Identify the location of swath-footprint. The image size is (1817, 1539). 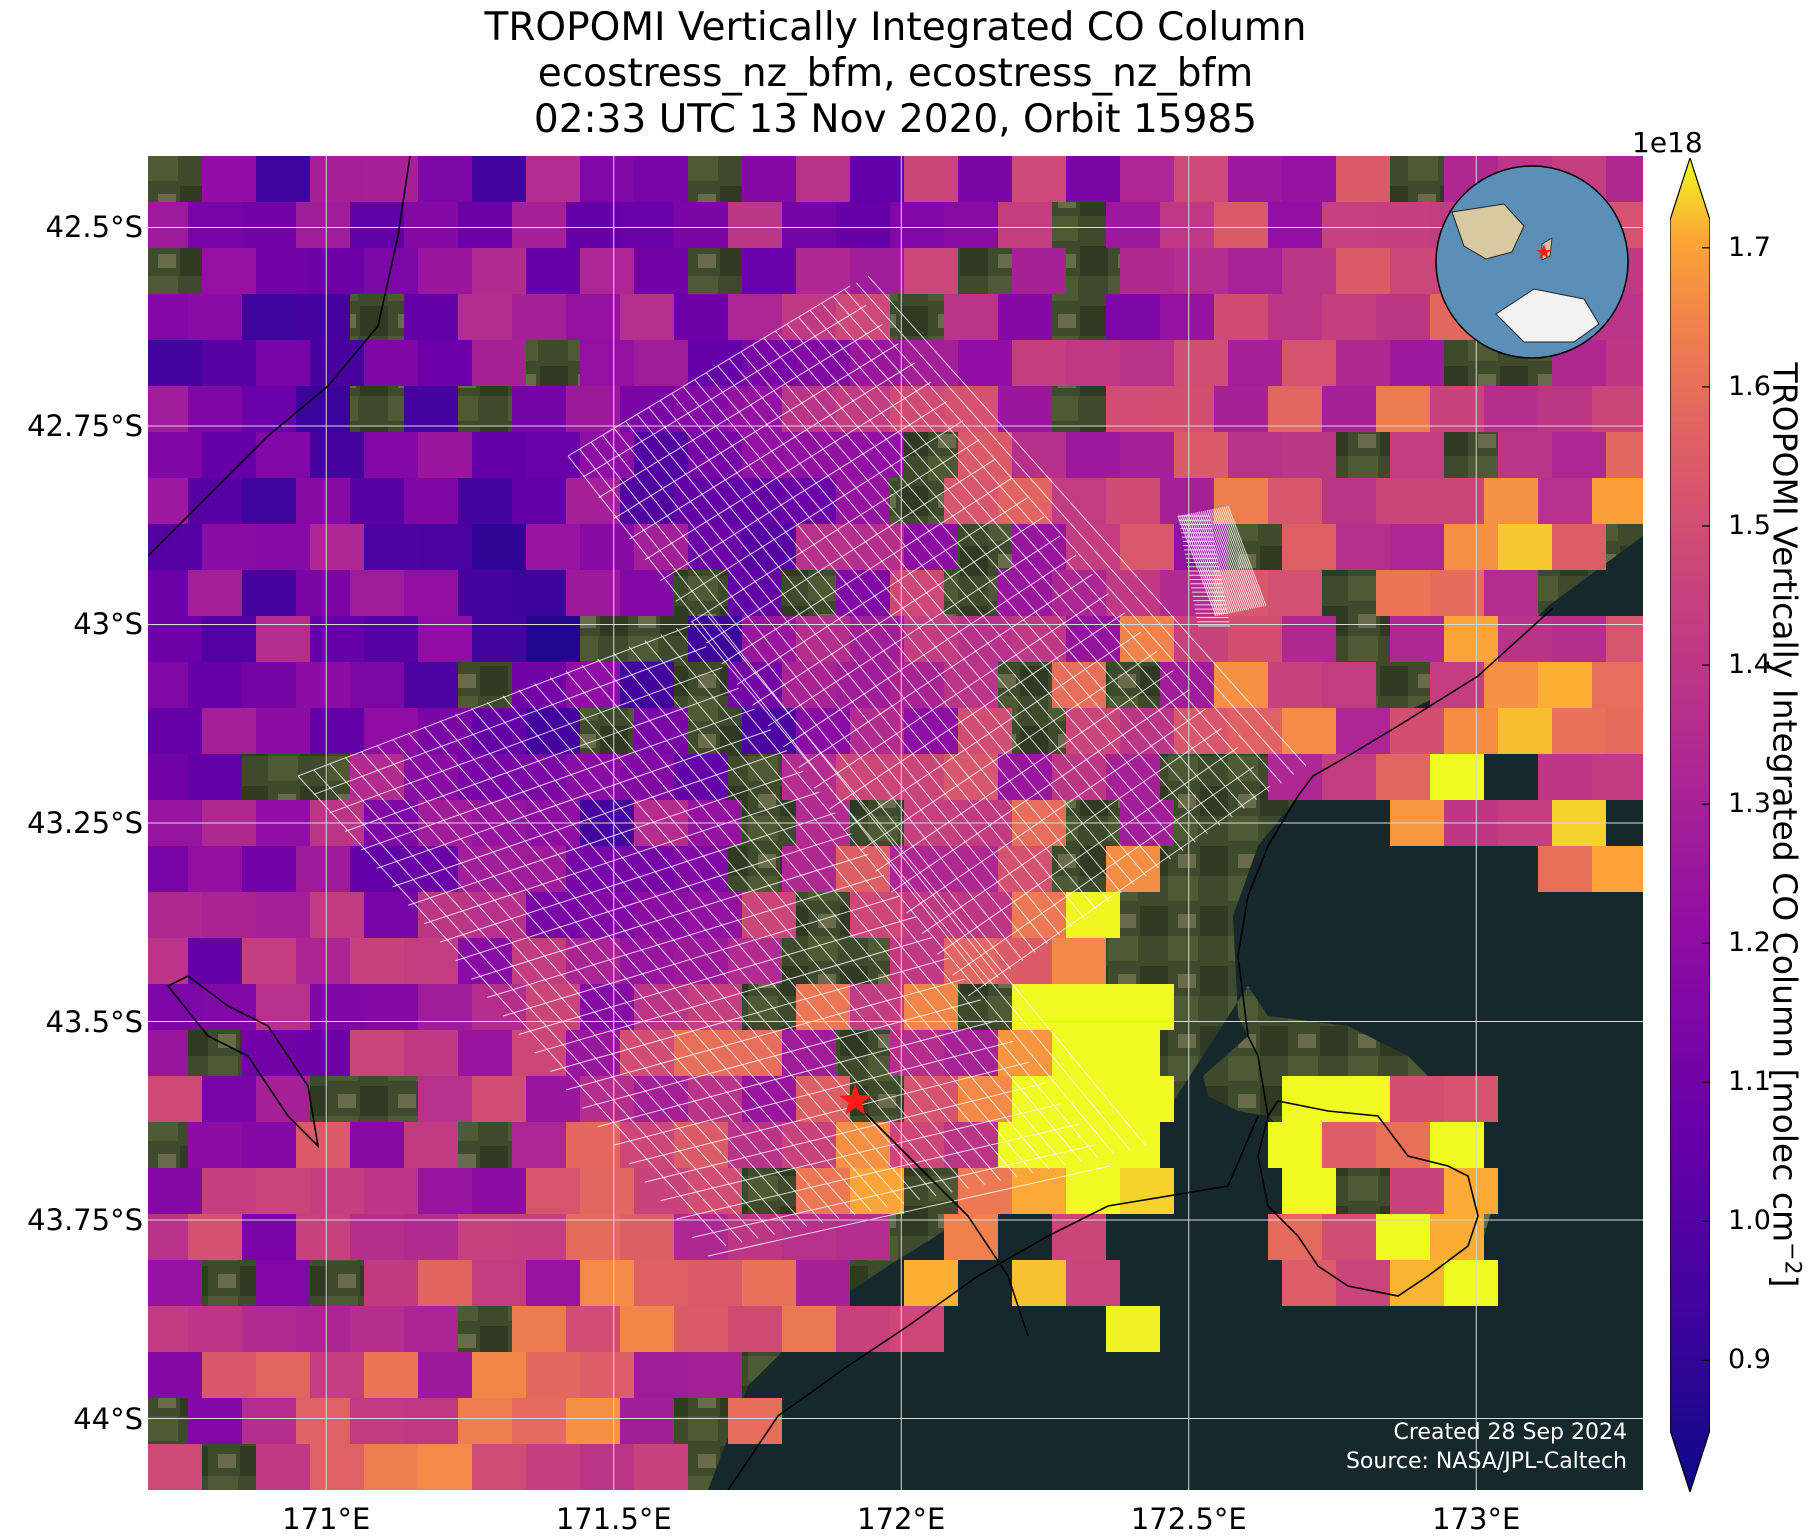
(1222, 566).